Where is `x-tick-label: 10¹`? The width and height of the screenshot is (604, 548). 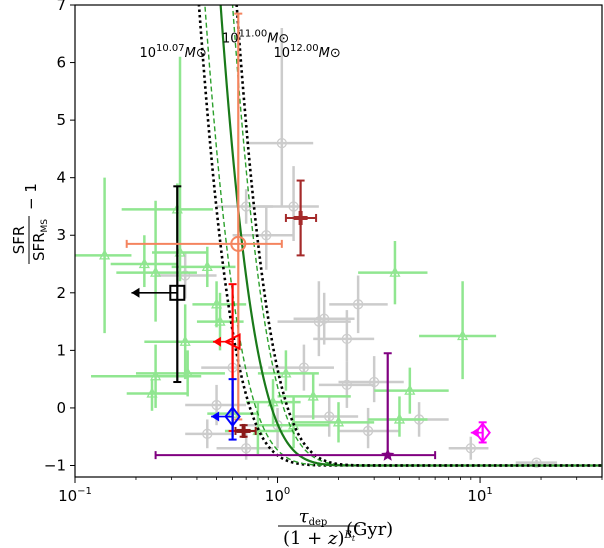 x-tick-label: 10¹ is located at coordinates (479, 495).